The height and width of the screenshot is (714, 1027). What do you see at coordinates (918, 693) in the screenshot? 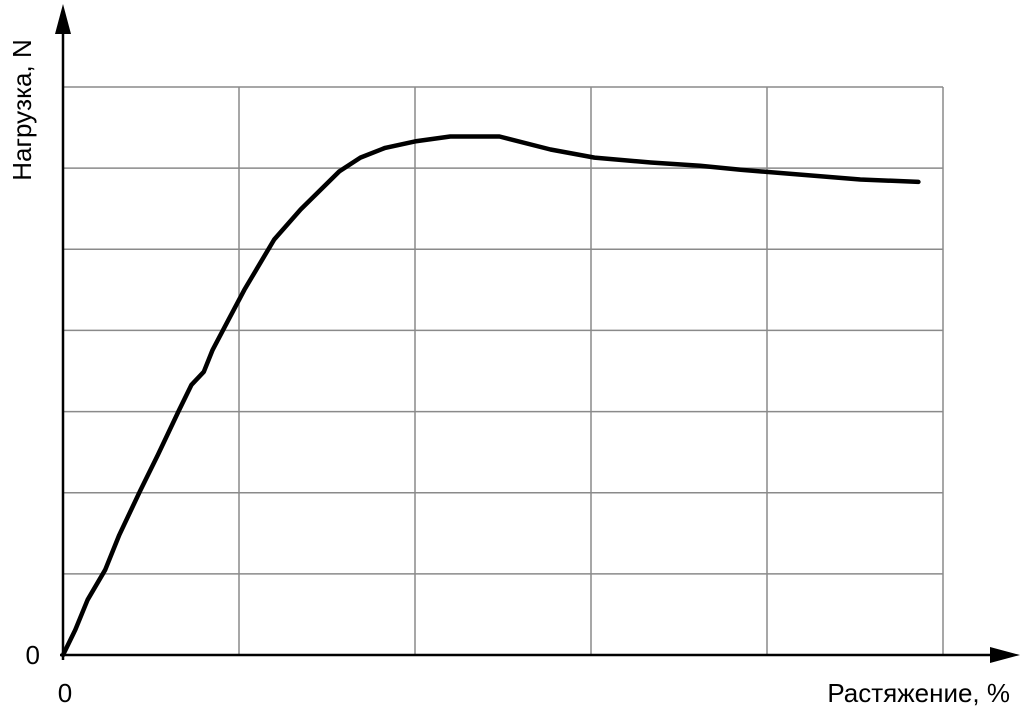
I see `x-axis-label: Растяжение, %` at bounding box center [918, 693].